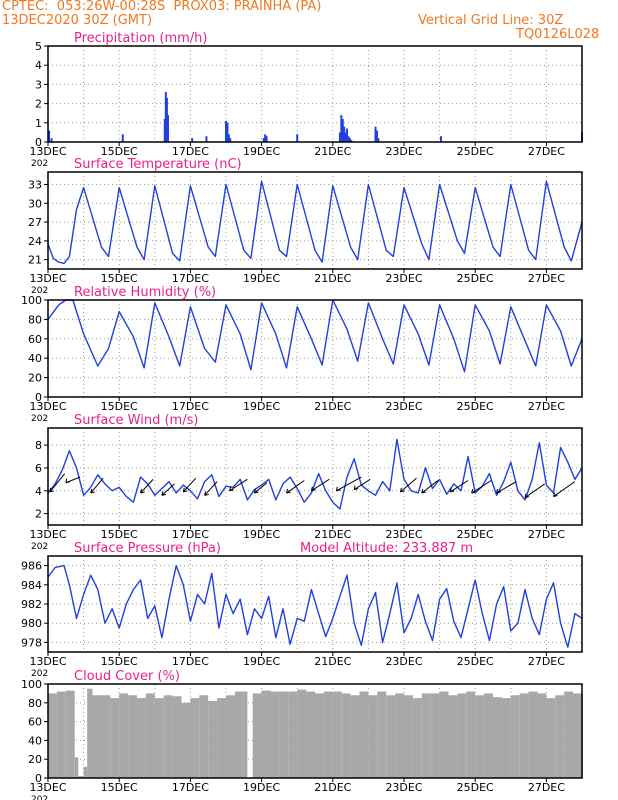 This screenshot has width=618, height=800. Describe the element at coordinates (35, 185) in the screenshot. I see `y-tick-label: 33` at that location.